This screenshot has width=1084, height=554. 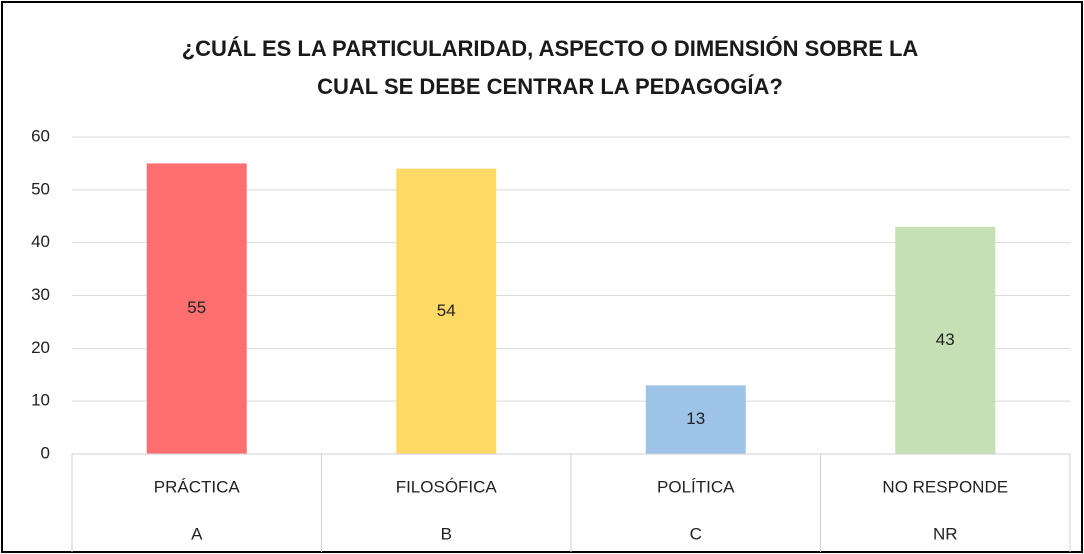 I want to click on x-tick-label: FILOSÓFICA, so click(x=447, y=486).